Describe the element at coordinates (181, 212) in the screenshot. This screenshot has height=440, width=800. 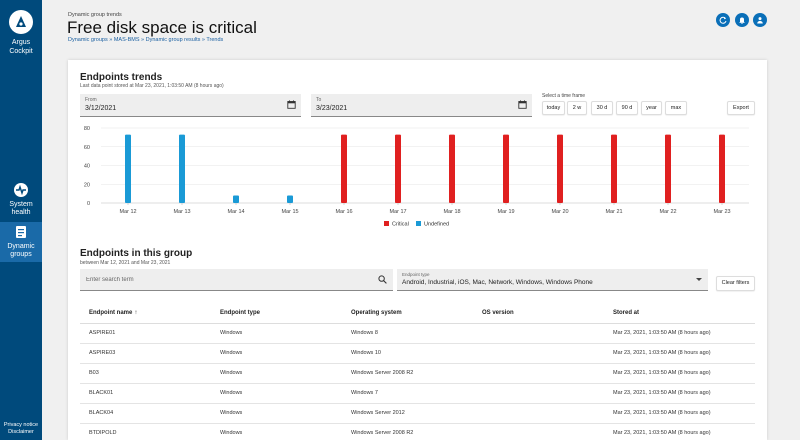
I see `x-tick-label: Mar 13` at that location.